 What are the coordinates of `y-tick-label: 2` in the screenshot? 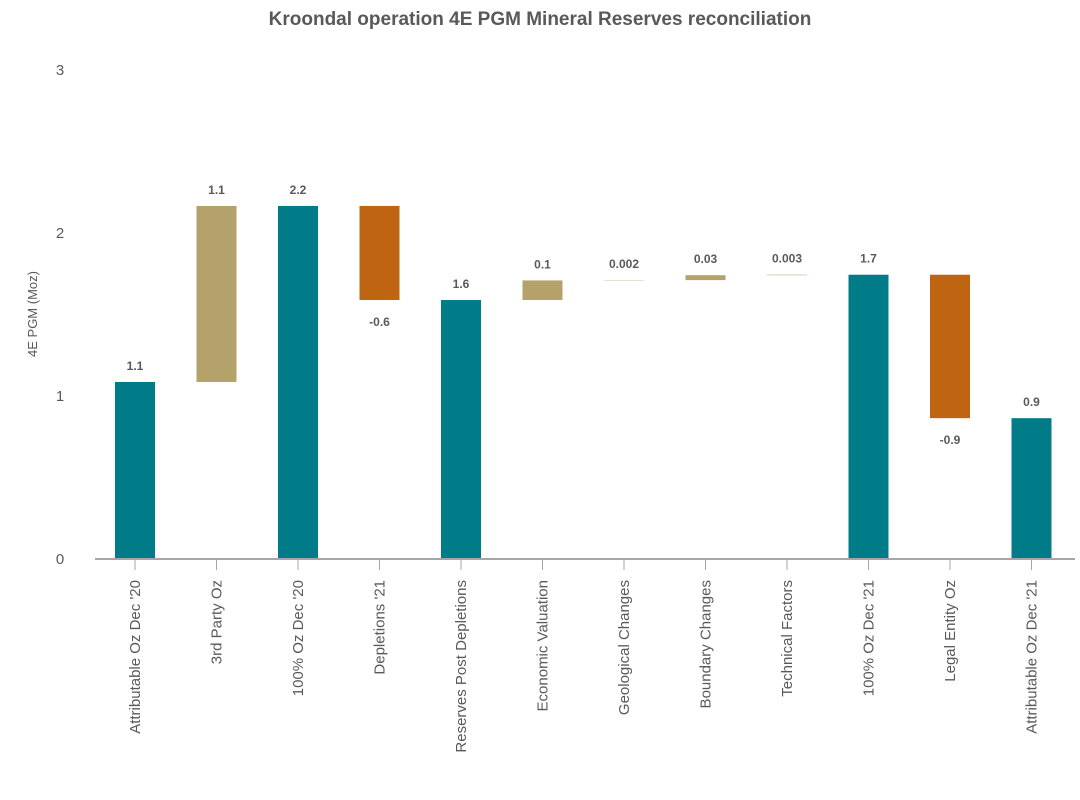 It's located at (60, 233).